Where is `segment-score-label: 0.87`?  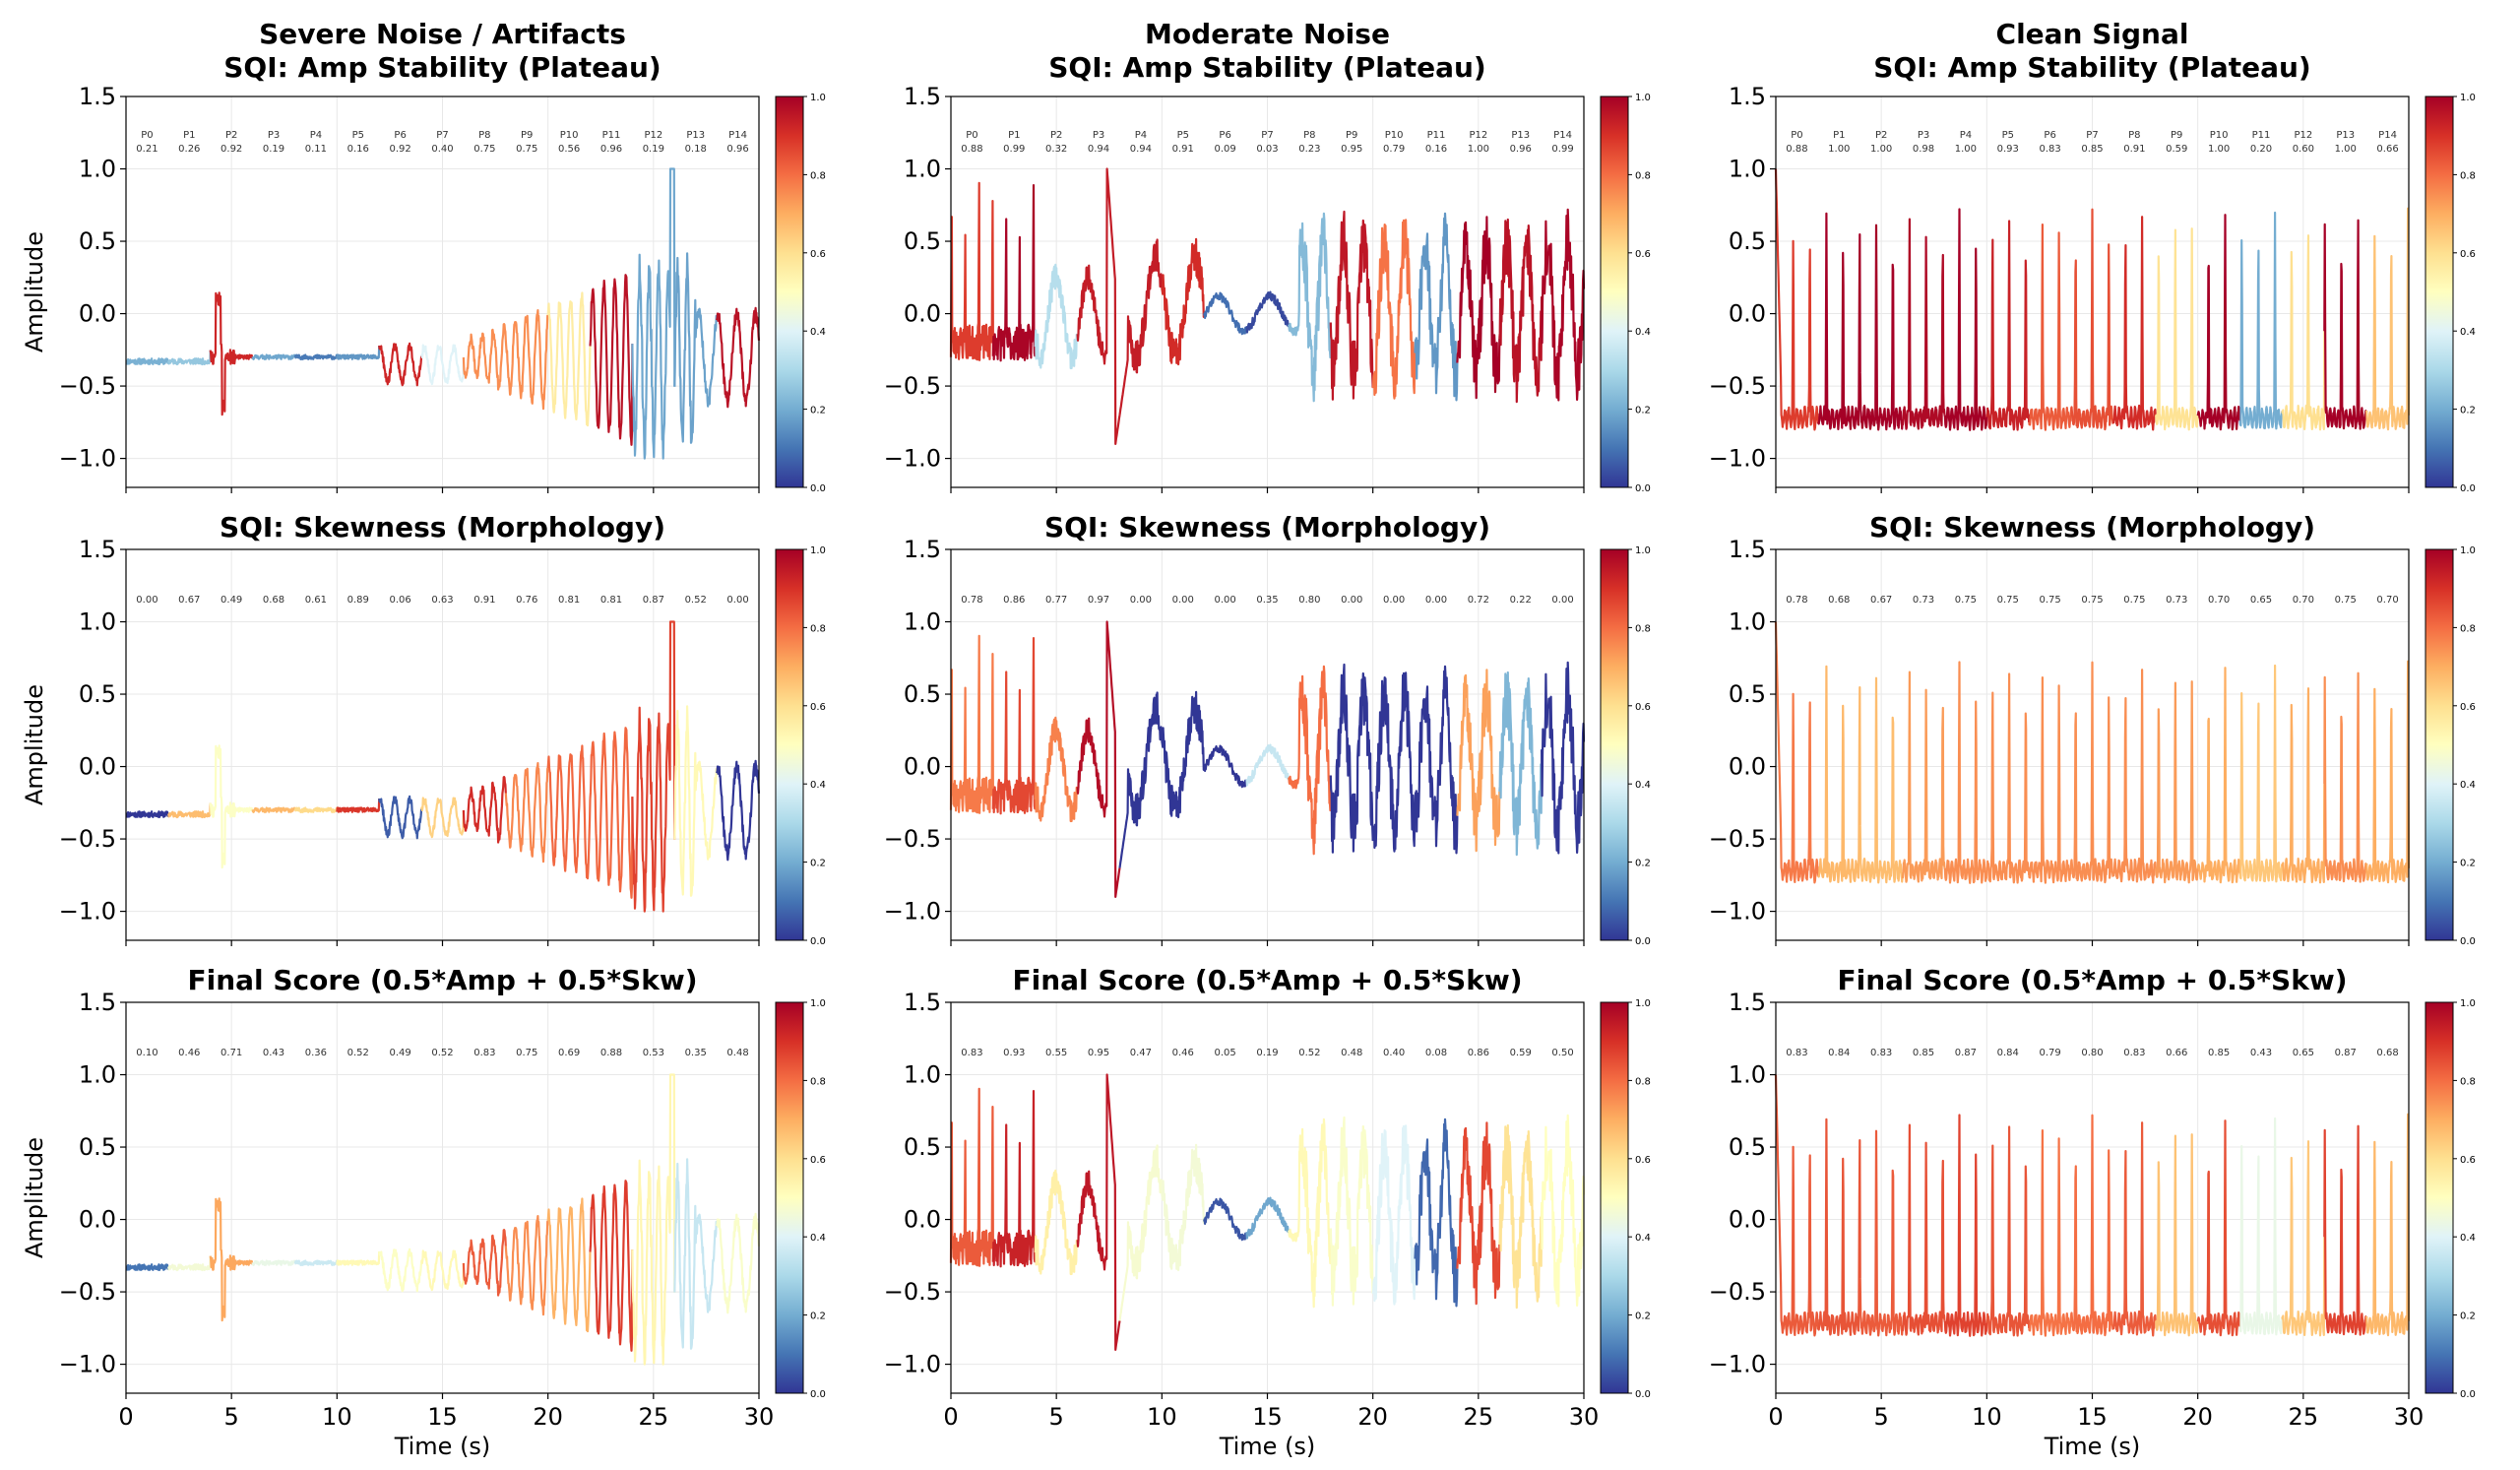
segment-score-label: 0.87 is located at coordinates (1966, 1053).